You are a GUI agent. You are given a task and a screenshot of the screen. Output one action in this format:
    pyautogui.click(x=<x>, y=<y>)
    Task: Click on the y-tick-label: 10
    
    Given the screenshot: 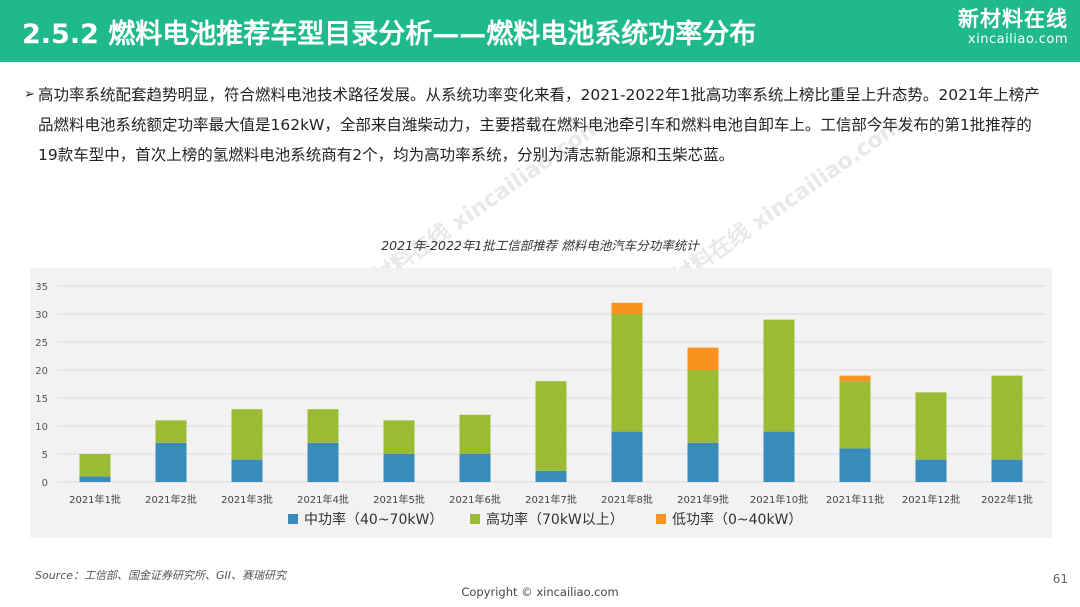 What is the action you would take?
    pyautogui.click(x=41, y=427)
    